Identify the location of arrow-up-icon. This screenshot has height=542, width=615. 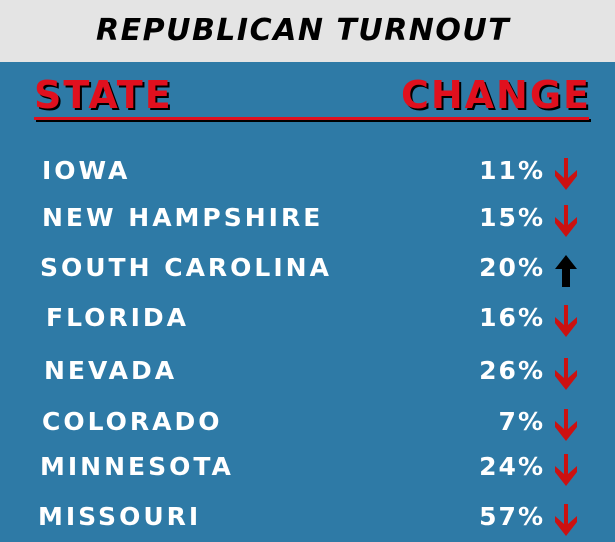
(566, 271).